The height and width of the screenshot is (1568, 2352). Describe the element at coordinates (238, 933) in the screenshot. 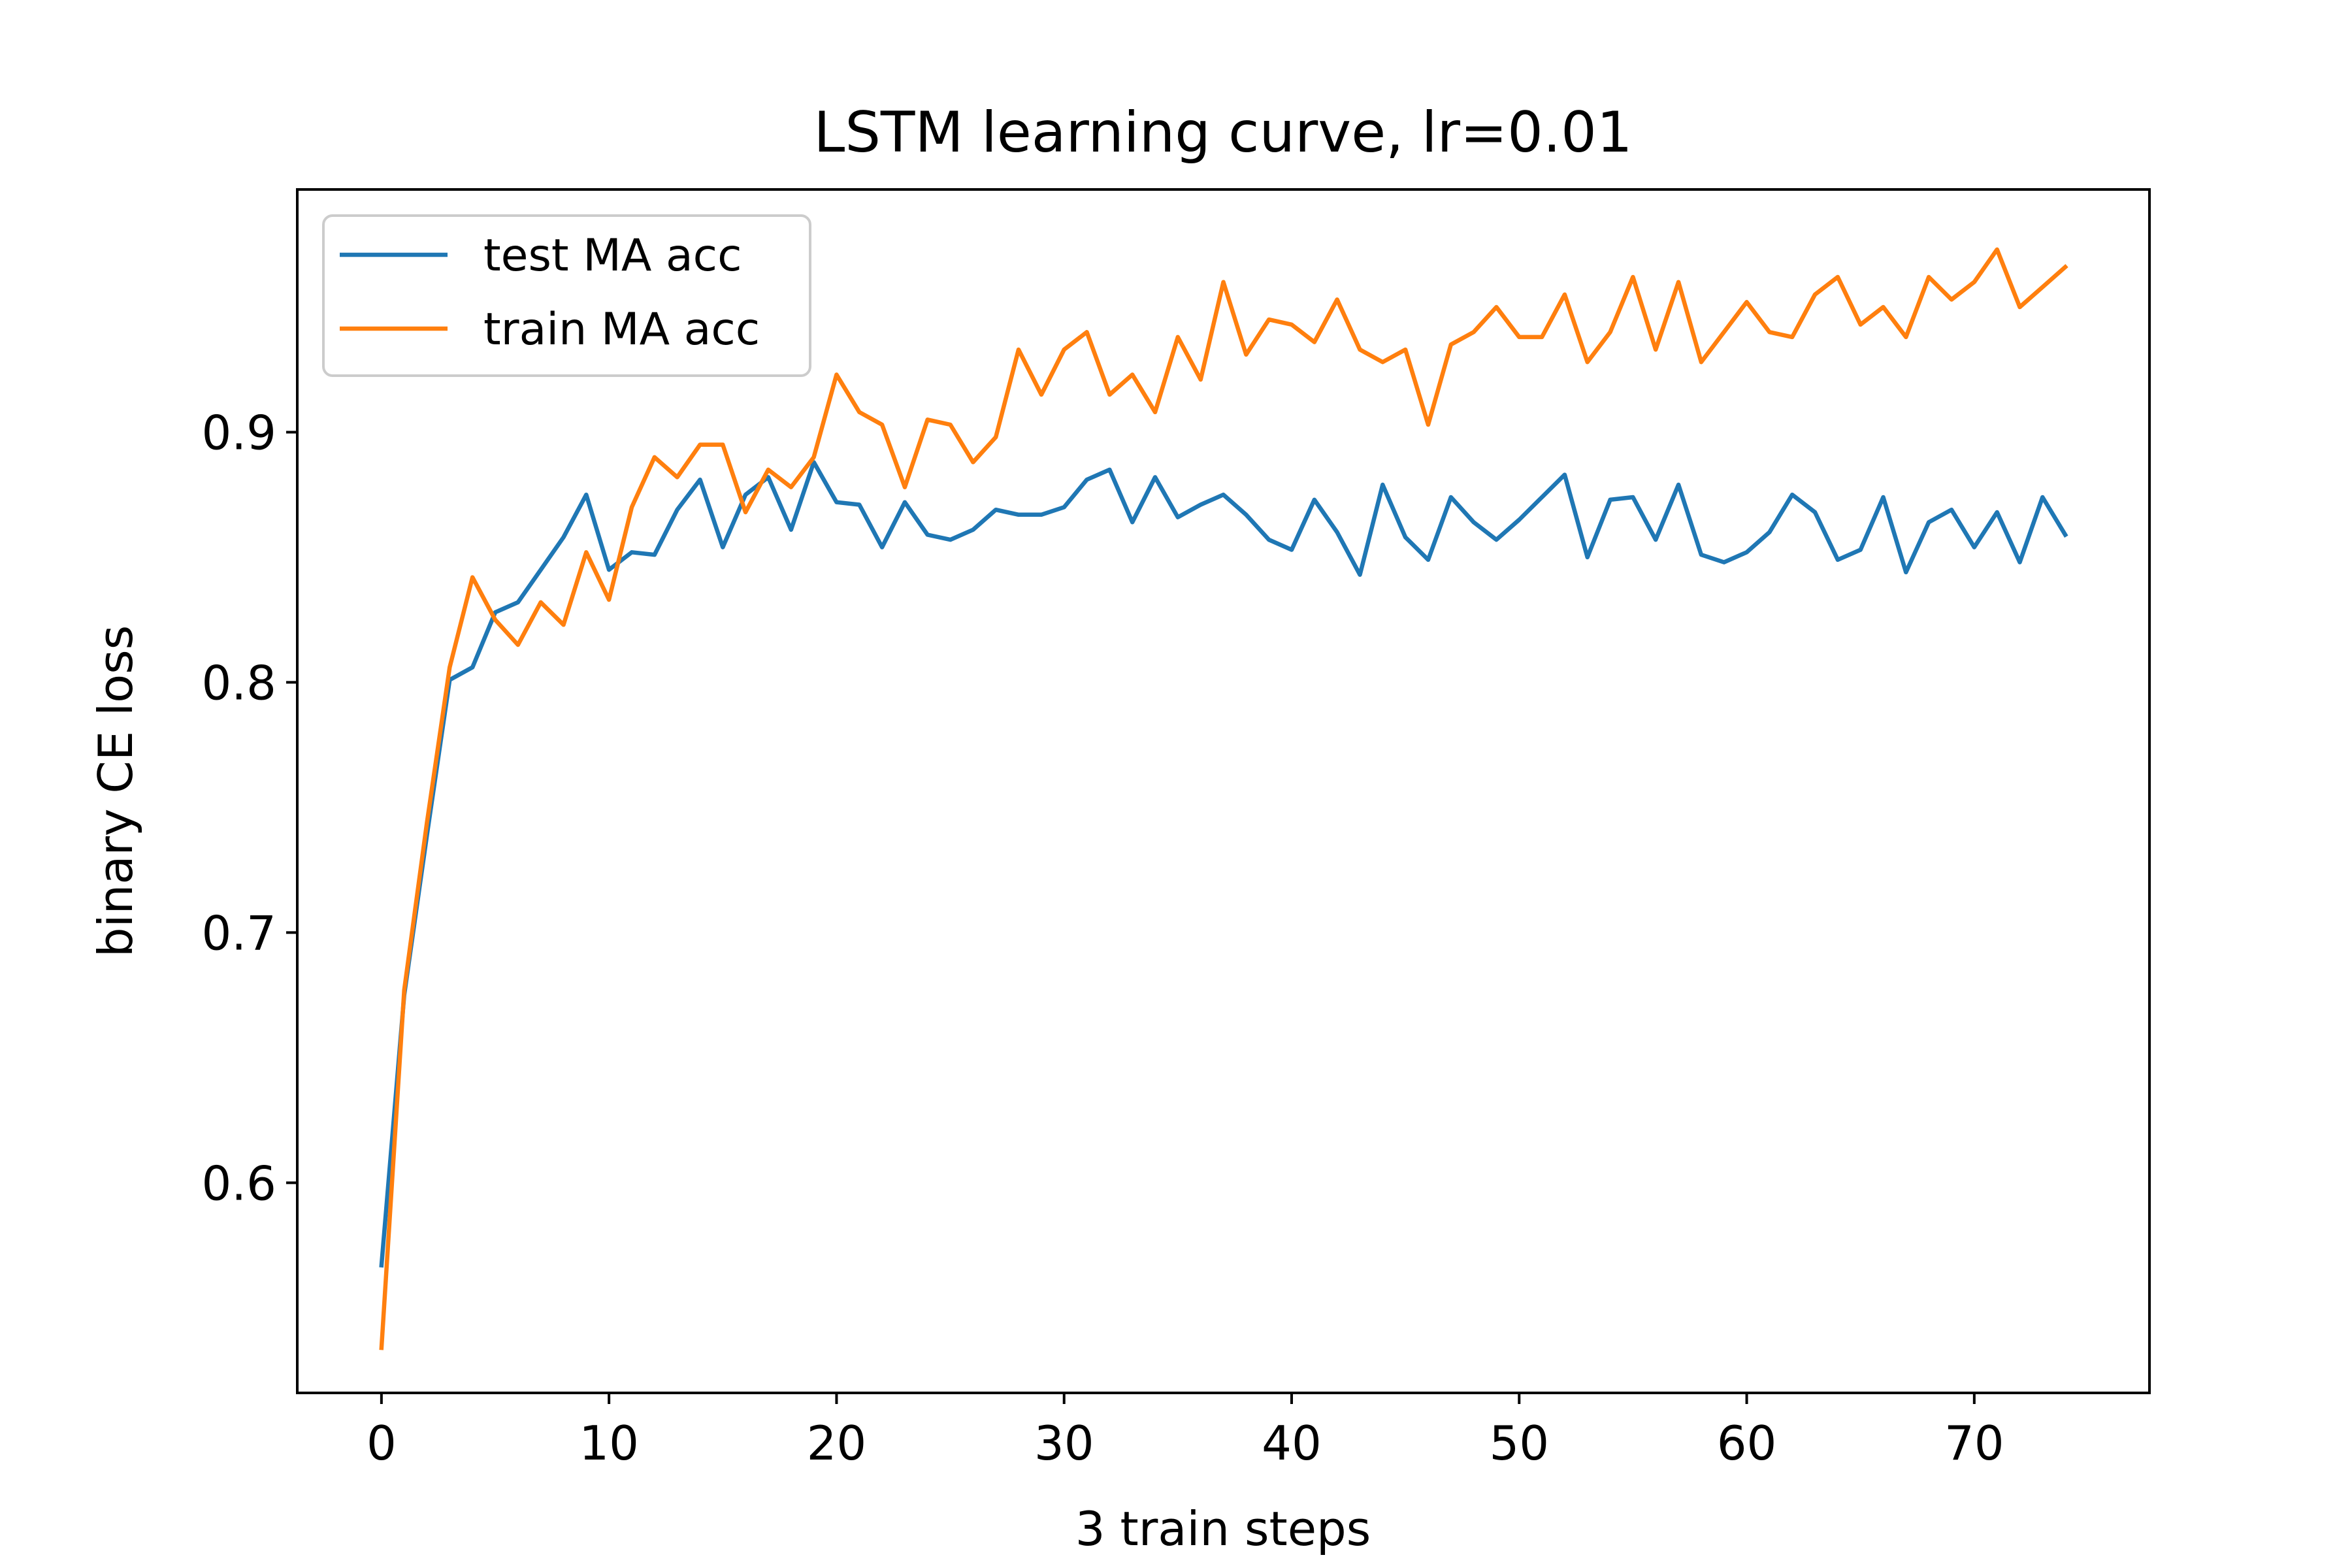

I see `y-tick-label: 0.7` at that location.